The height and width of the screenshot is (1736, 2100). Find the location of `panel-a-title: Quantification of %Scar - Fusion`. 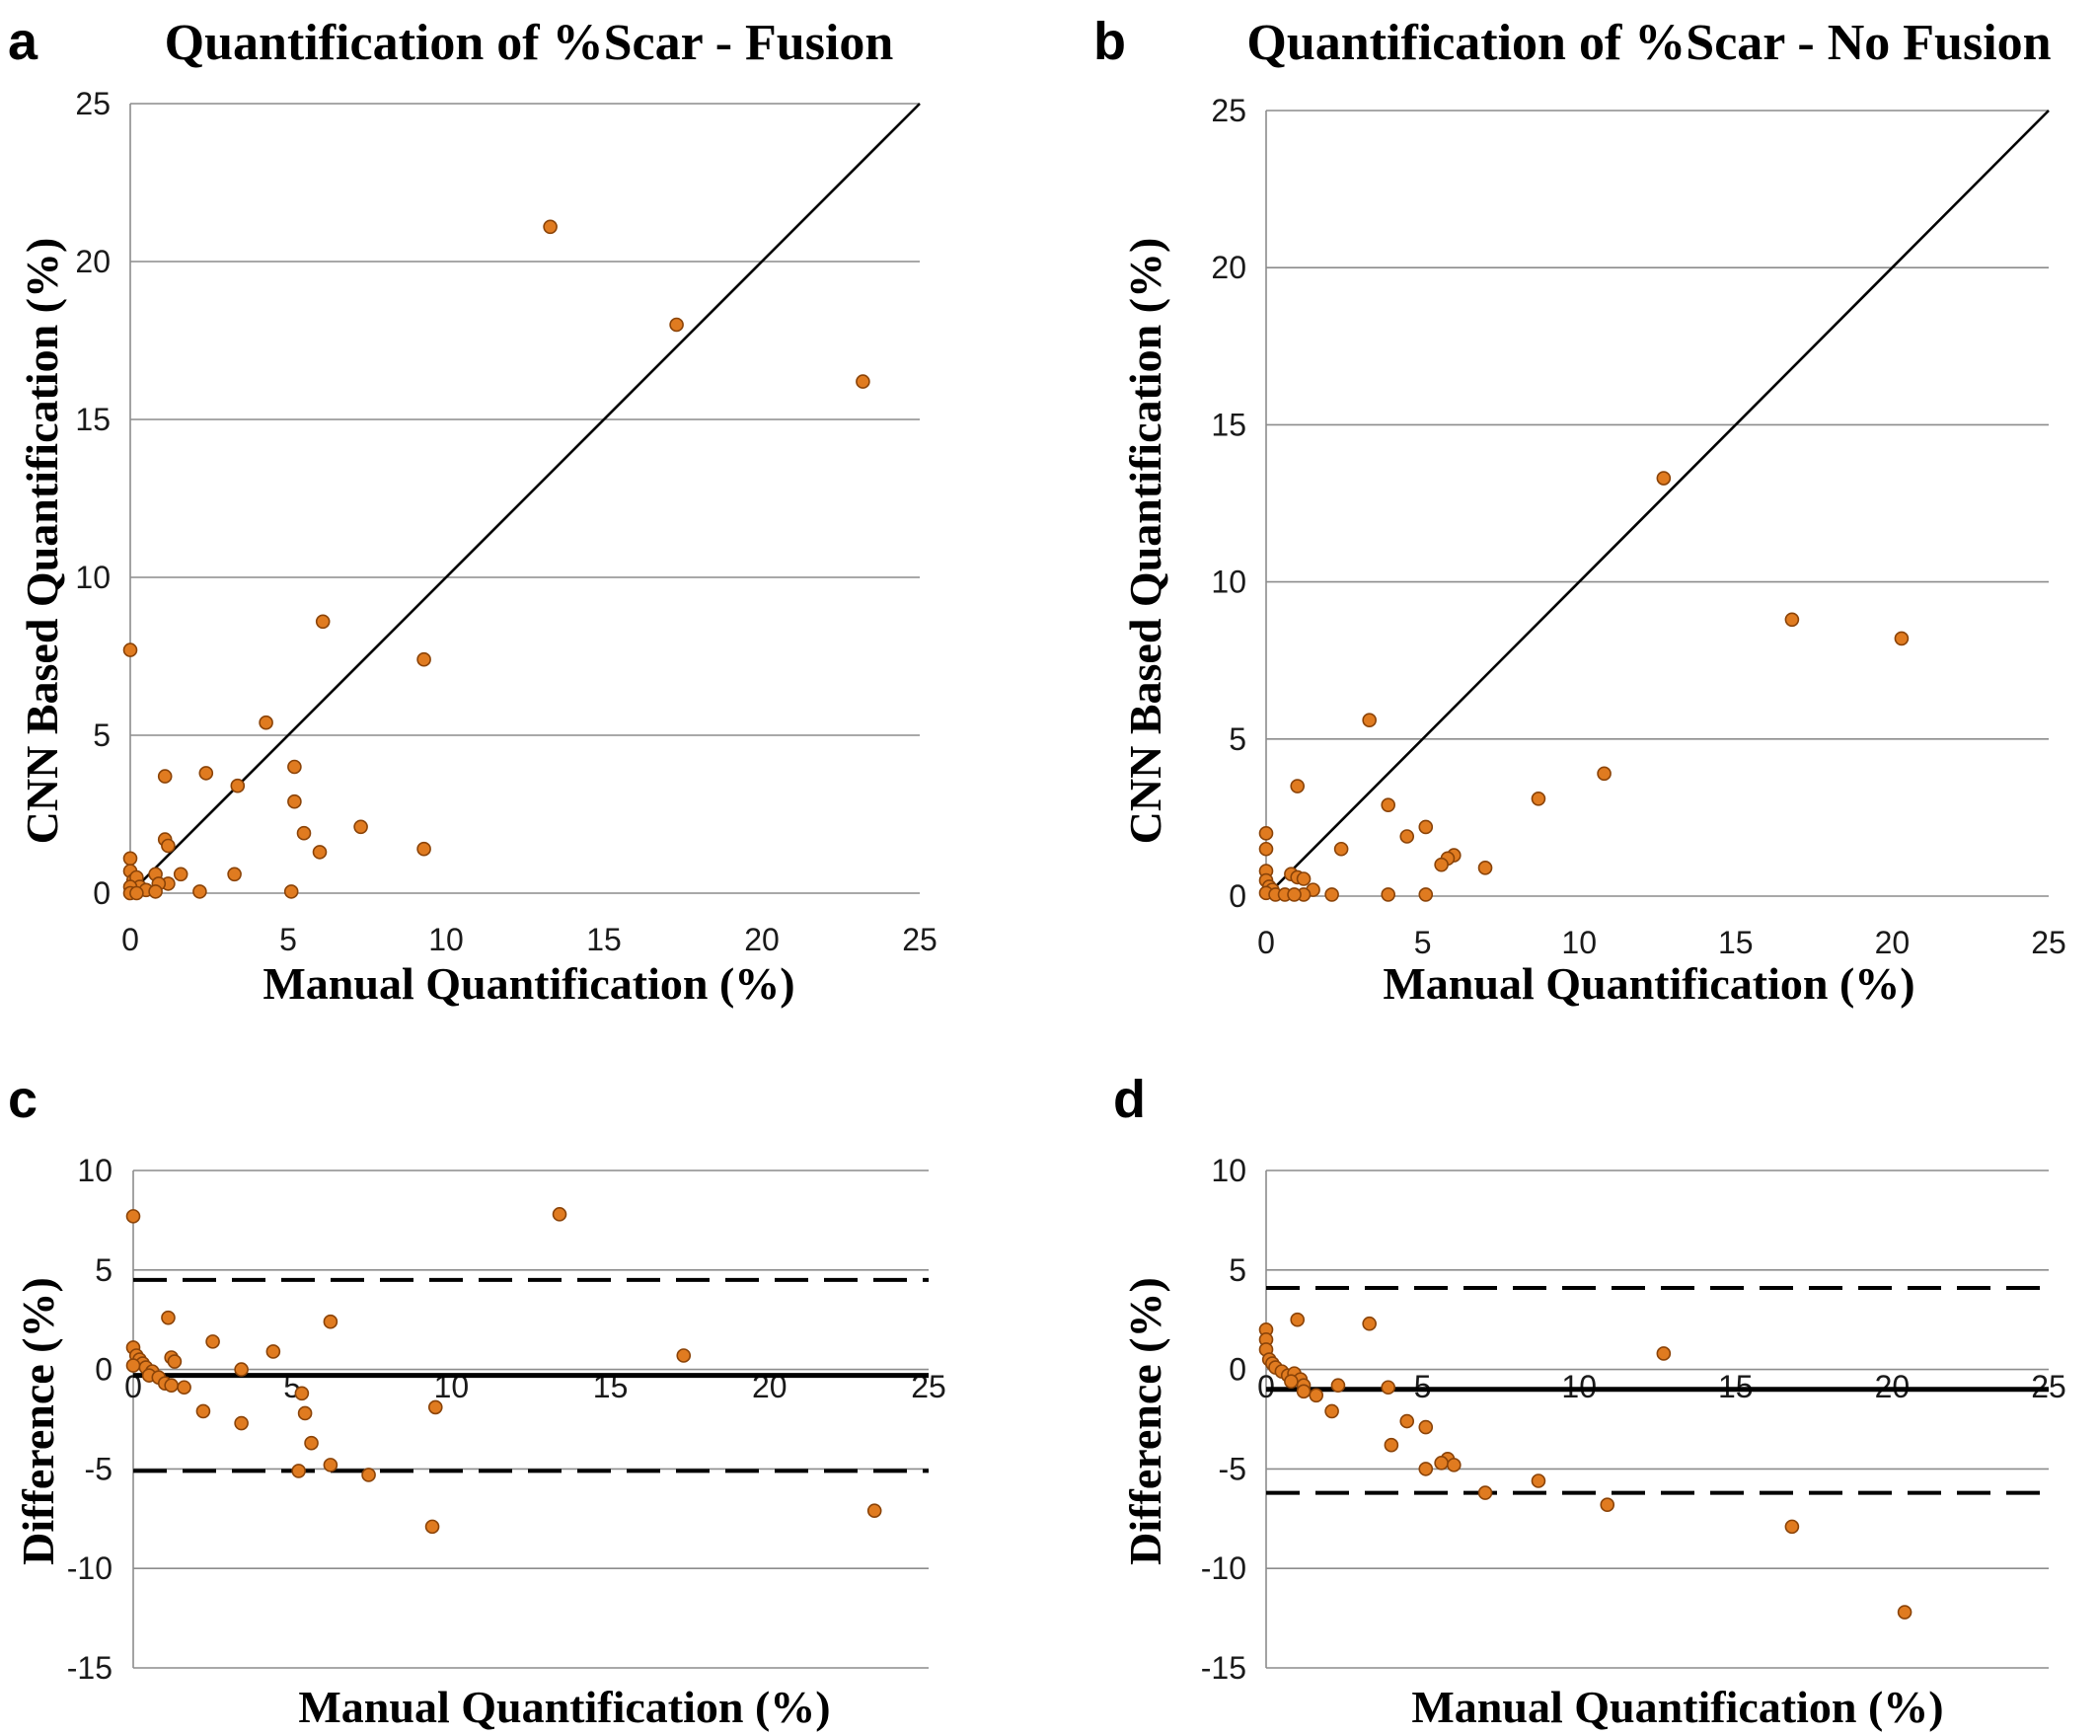

panel-a-title: Quantification of %Scar - Fusion is located at coordinates (529, 43).